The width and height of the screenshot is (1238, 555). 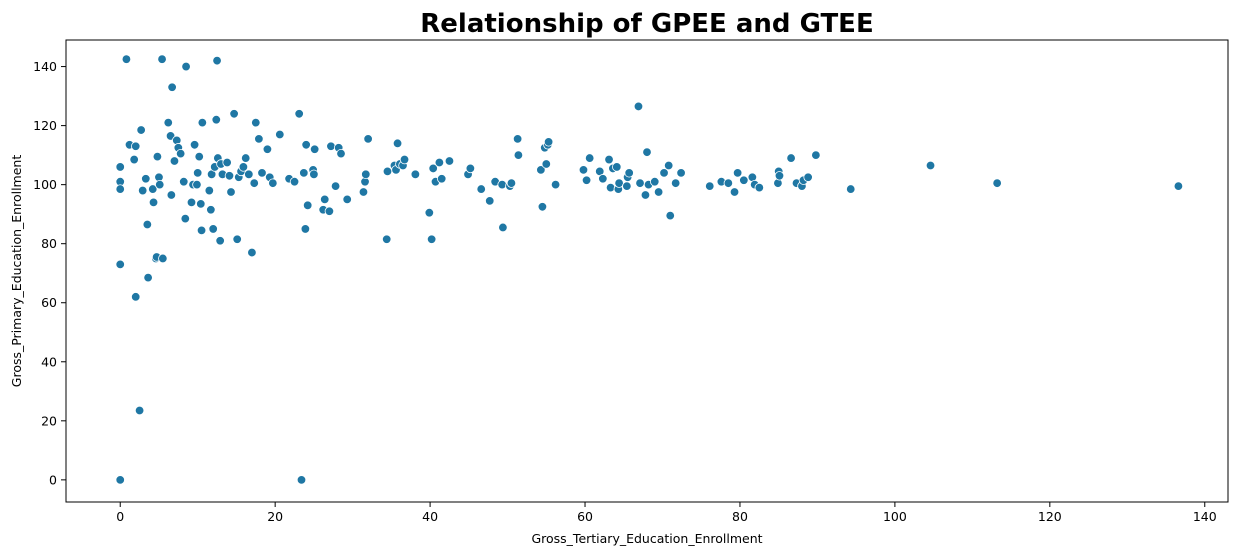 What do you see at coordinates (666, 513) in the screenshot?
I see `x-axis-ticks: 0 20 40 60 80 100 120 140` at bounding box center [666, 513].